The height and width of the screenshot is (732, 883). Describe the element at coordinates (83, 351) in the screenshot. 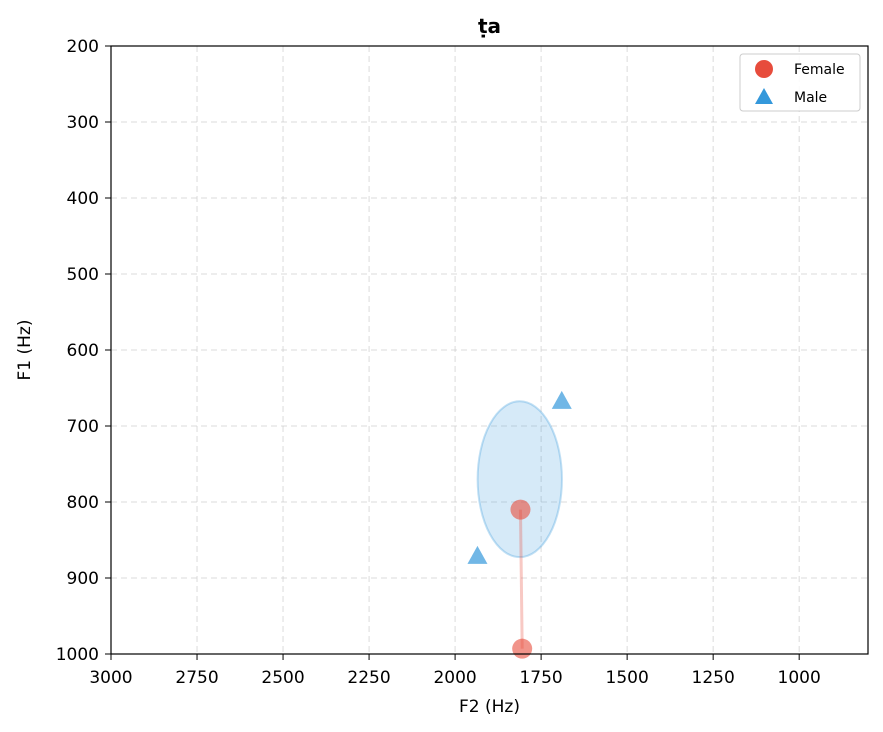

I see `y-tick-label: 600` at that location.